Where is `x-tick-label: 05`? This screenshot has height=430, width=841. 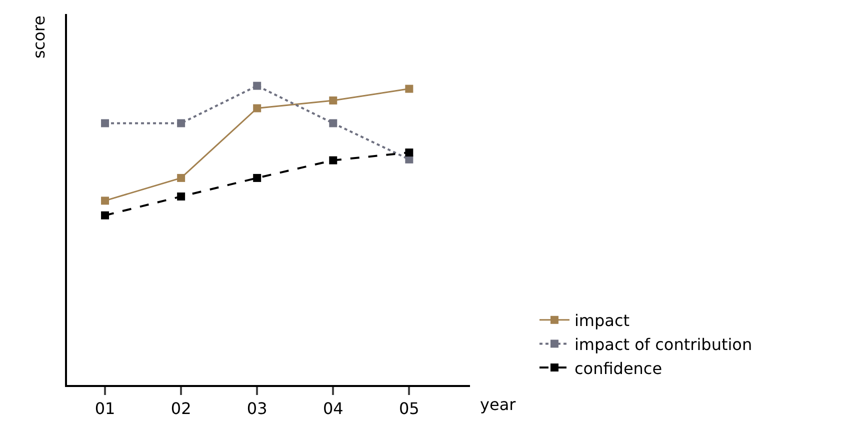
x-tick-label: 05 is located at coordinates (409, 408).